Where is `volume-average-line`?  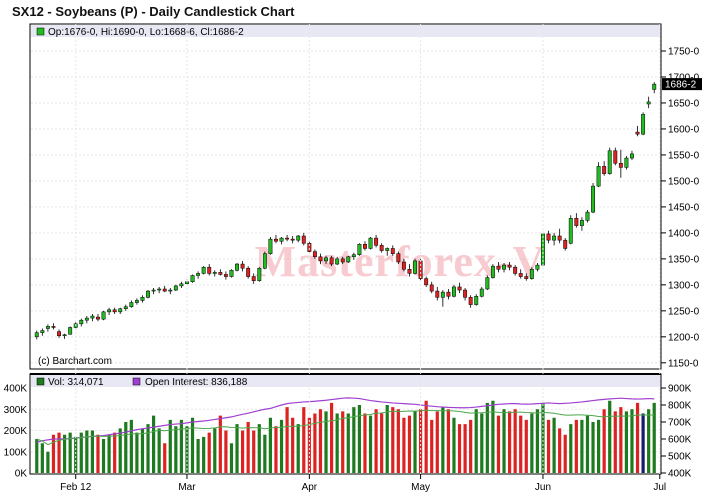 volume-average-line is located at coordinates (345, 427).